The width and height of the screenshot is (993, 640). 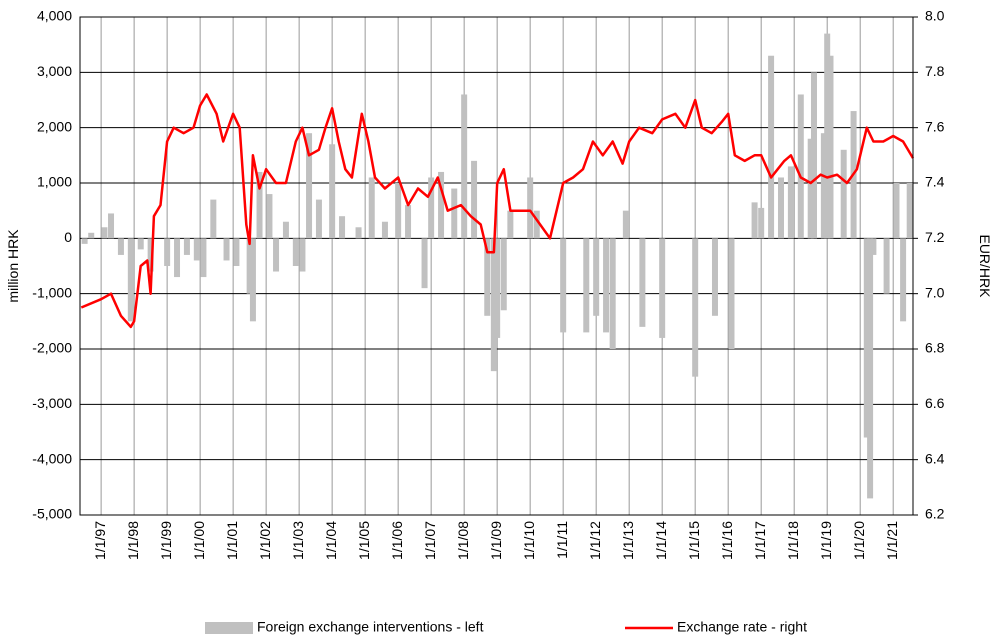 What do you see at coordinates (68, 237) in the screenshot?
I see `y-tick-label: 0` at bounding box center [68, 237].